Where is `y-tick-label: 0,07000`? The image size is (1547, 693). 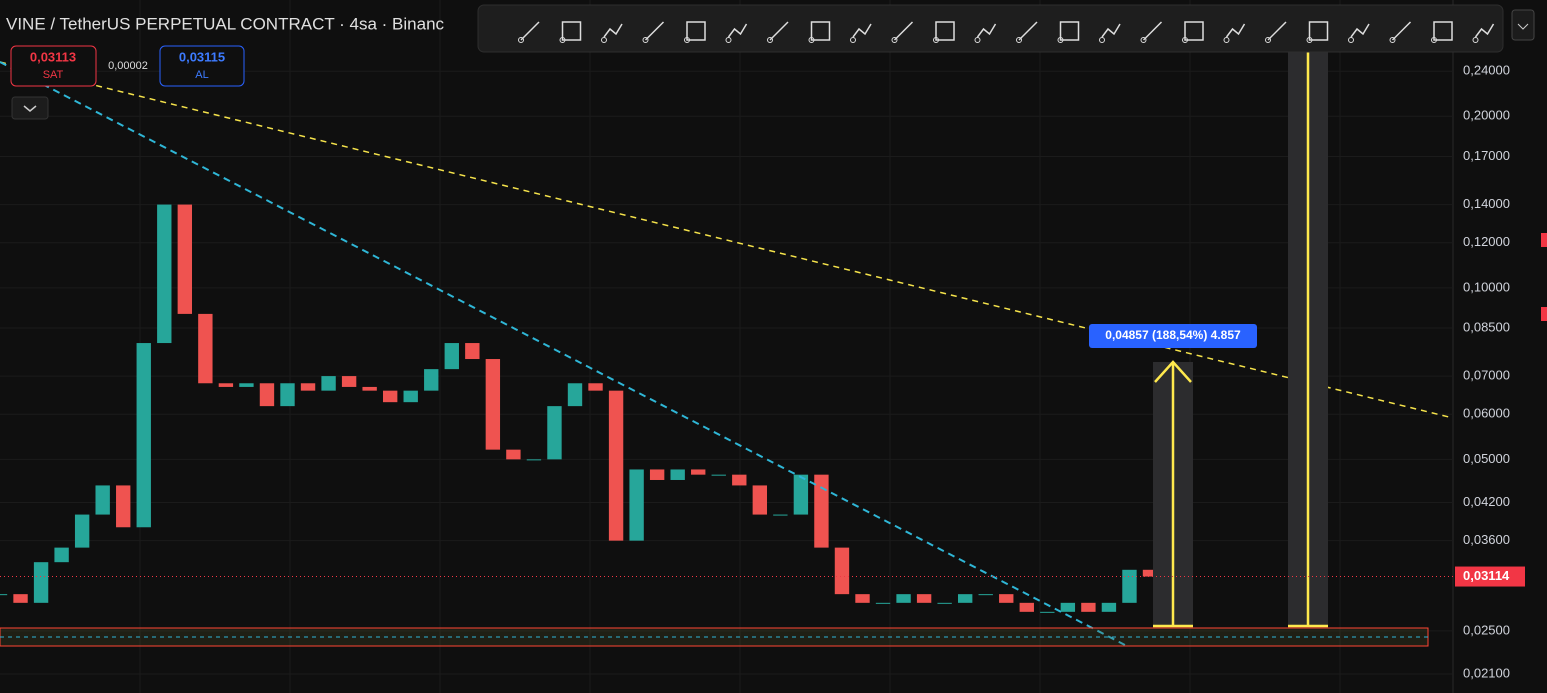
y-tick-label: 0,07000 is located at coordinates (1486, 375).